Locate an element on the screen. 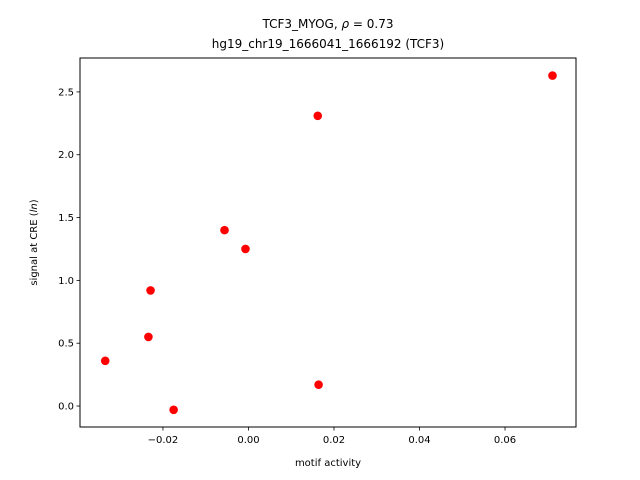 The width and height of the screenshot is (640, 480). x-tick-label: 0.04 is located at coordinates (419, 440).